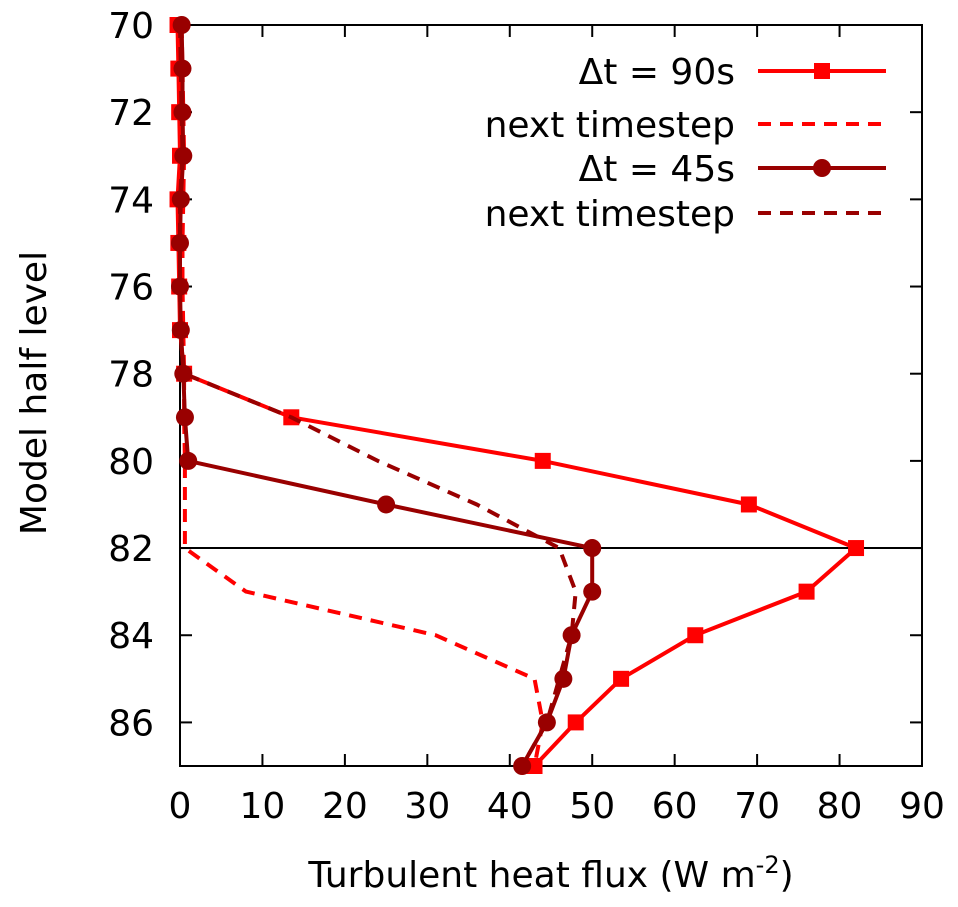 This screenshot has height=907, width=958. Describe the element at coordinates (131, 200) in the screenshot. I see `y-tick-label: 74` at that location.